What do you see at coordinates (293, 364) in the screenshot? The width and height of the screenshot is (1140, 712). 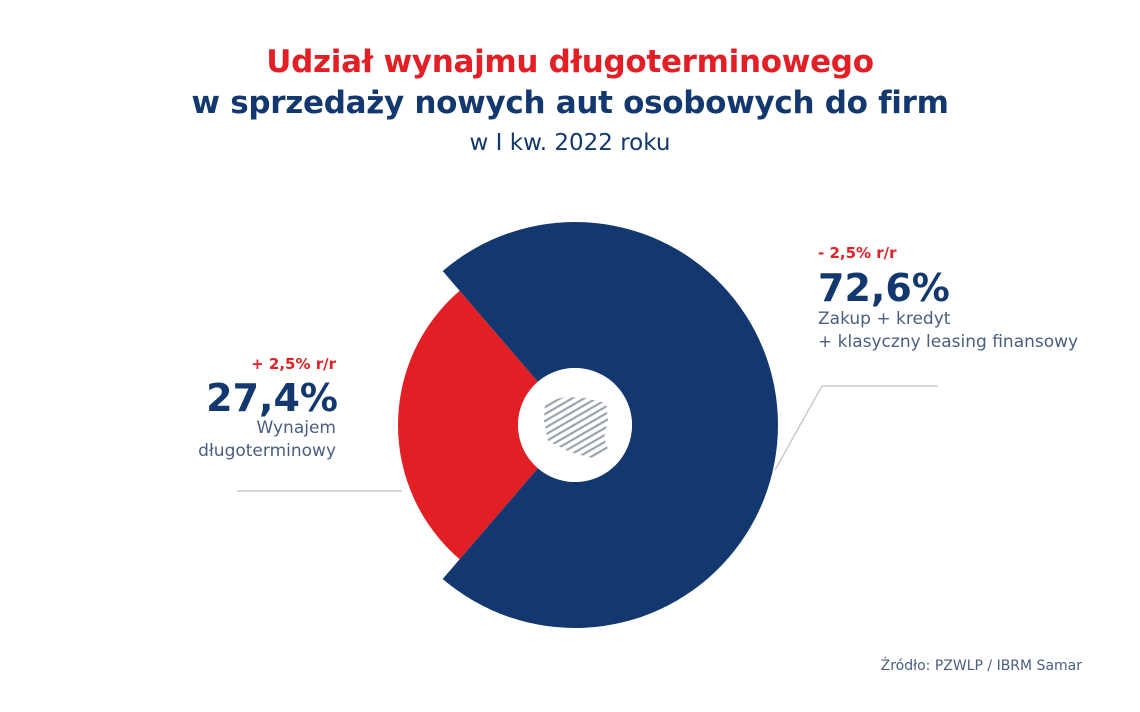 I see `slice-change-label-left: + 2,5% r/r` at bounding box center [293, 364].